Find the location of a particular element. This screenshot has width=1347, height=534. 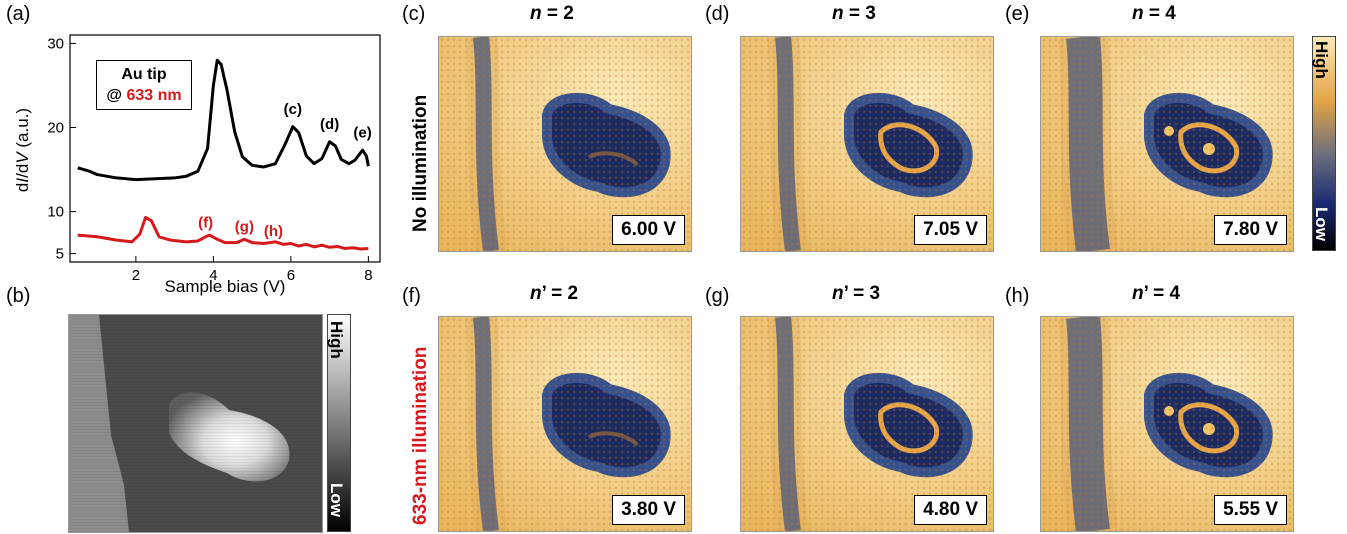

tip-wavelength: 633 nm is located at coordinates (154, 95).